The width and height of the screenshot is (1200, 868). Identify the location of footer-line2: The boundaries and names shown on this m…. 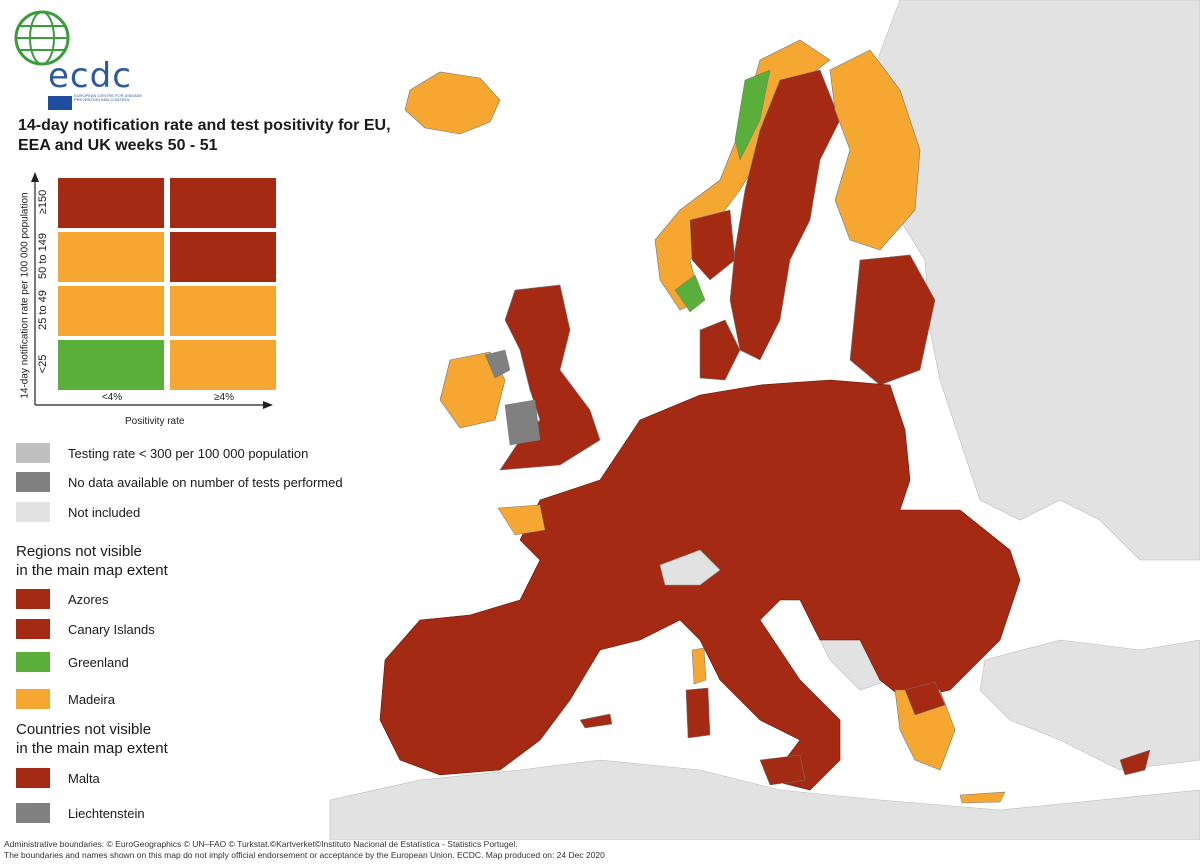
(304, 855).